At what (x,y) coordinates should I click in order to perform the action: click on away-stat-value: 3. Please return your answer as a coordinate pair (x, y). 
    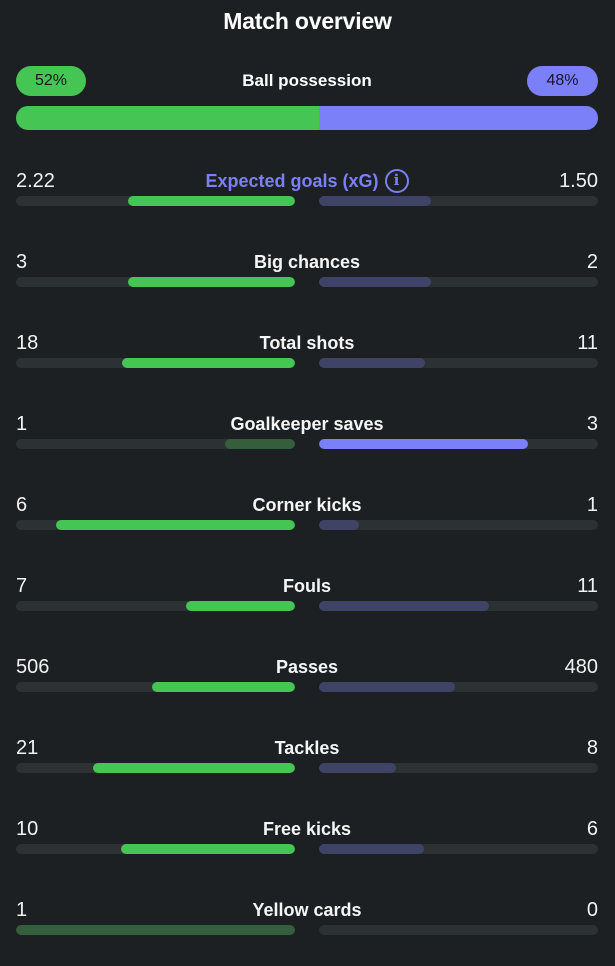
    Looking at the image, I should click on (592, 424).